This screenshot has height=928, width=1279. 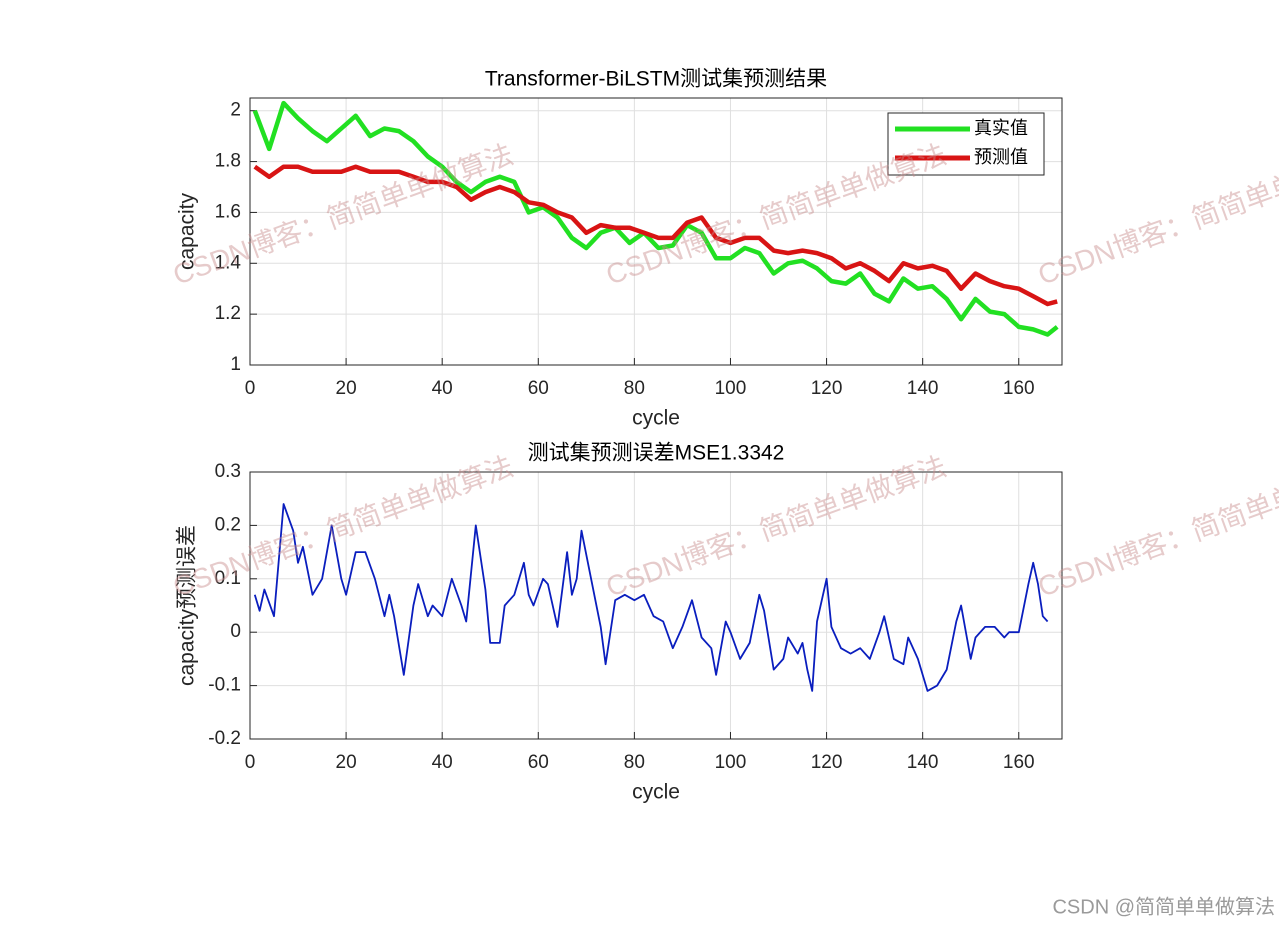 What do you see at coordinates (228, 578) in the screenshot?
I see `y-tick-label: 0.1` at bounding box center [228, 578].